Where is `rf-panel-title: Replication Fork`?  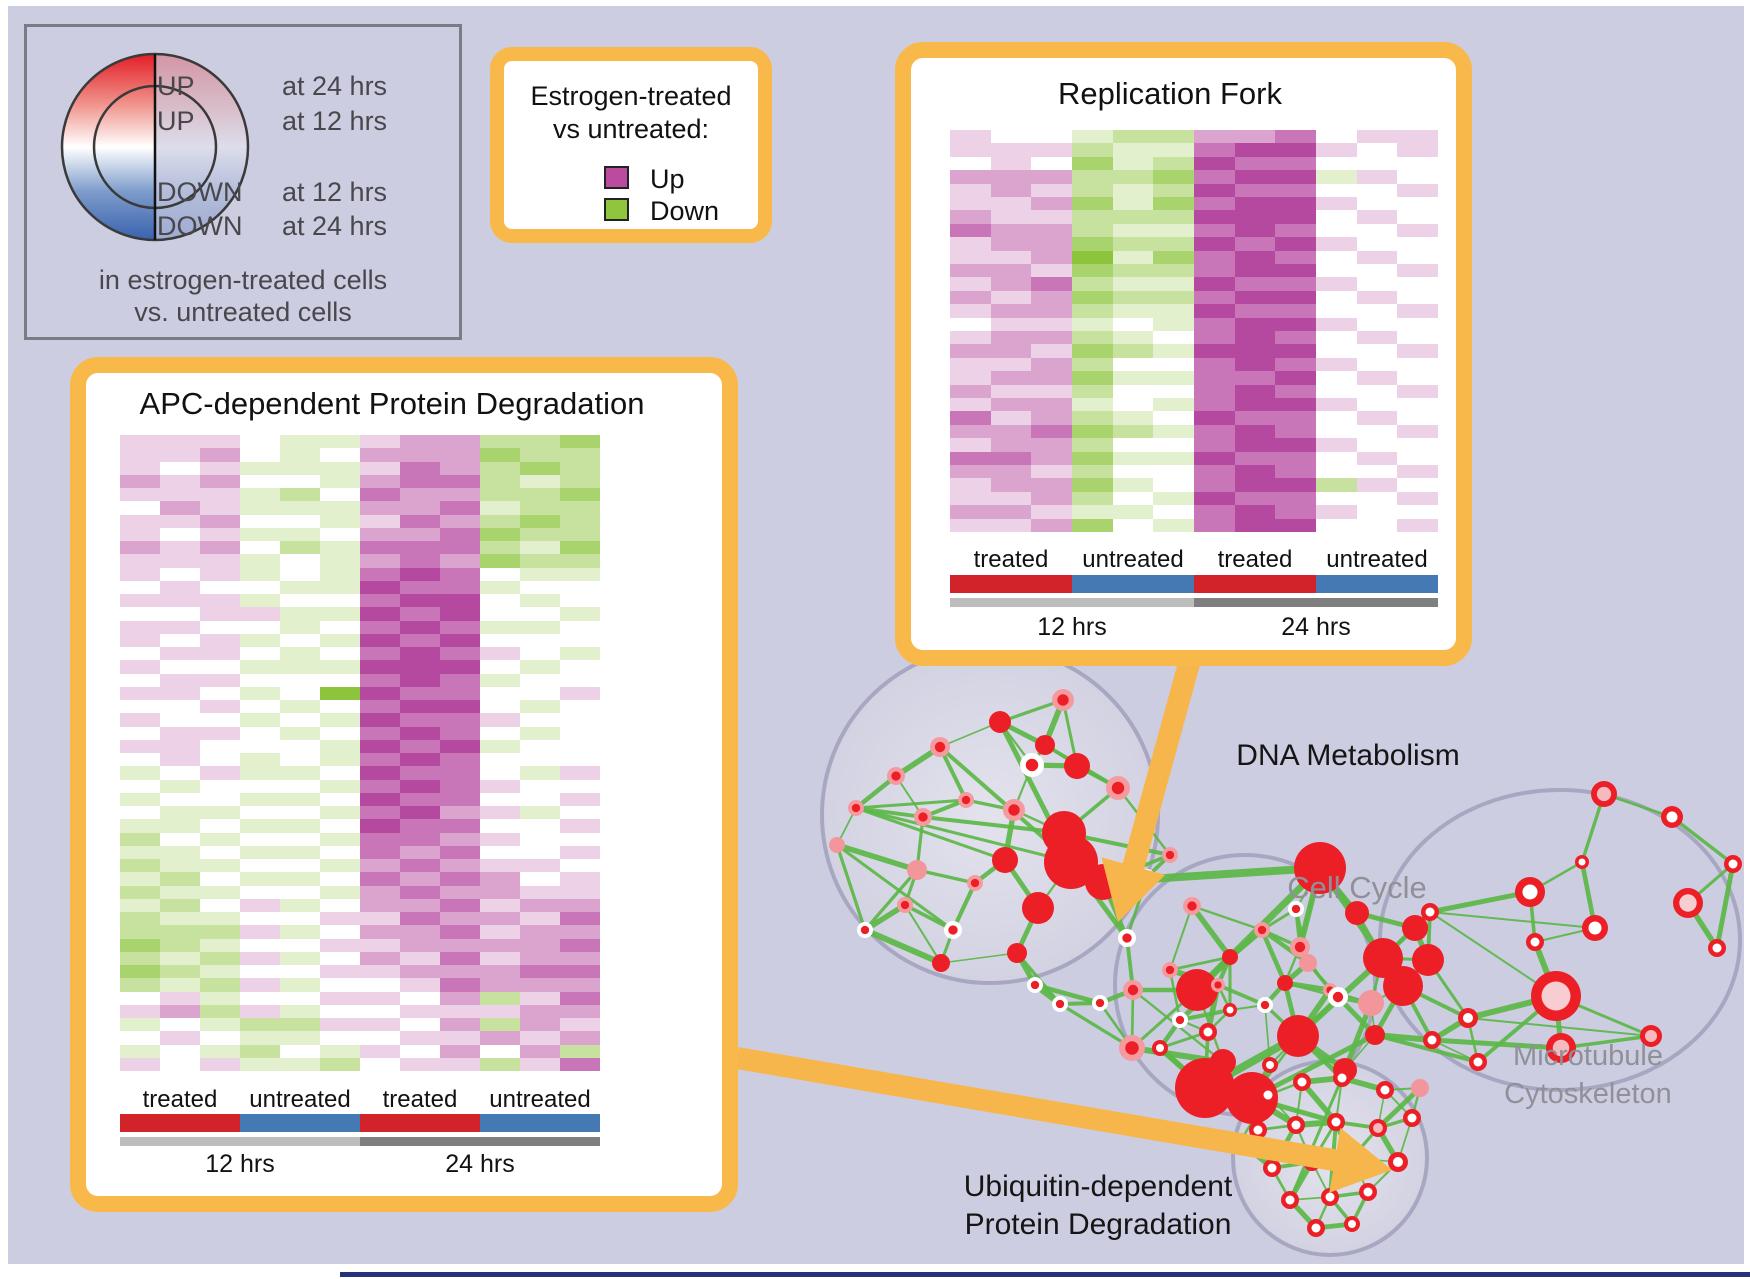
rf-panel-title: Replication Fork is located at coordinates (1170, 93).